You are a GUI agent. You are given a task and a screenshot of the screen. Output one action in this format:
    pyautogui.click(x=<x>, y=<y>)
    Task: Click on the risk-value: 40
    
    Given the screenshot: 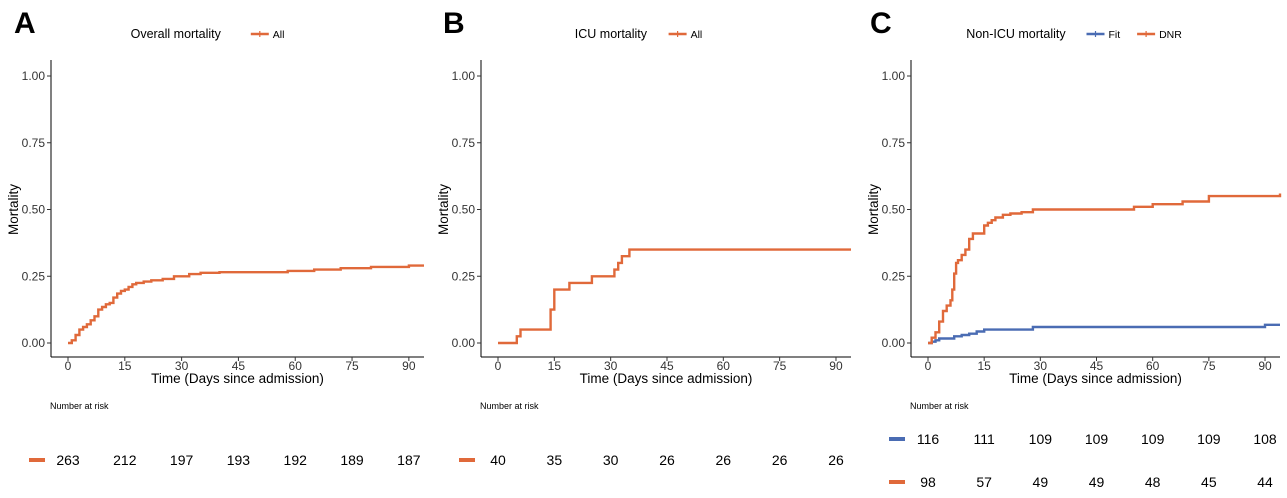 What is the action you would take?
    pyautogui.click(x=498, y=460)
    